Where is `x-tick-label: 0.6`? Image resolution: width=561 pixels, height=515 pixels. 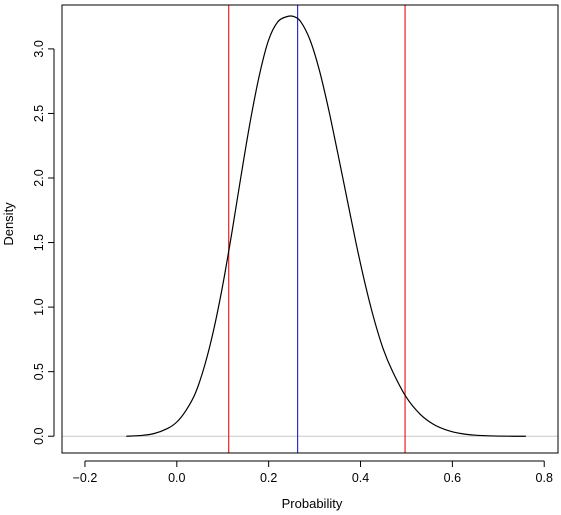
x-tick-label: 0.6 is located at coordinates (452, 478).